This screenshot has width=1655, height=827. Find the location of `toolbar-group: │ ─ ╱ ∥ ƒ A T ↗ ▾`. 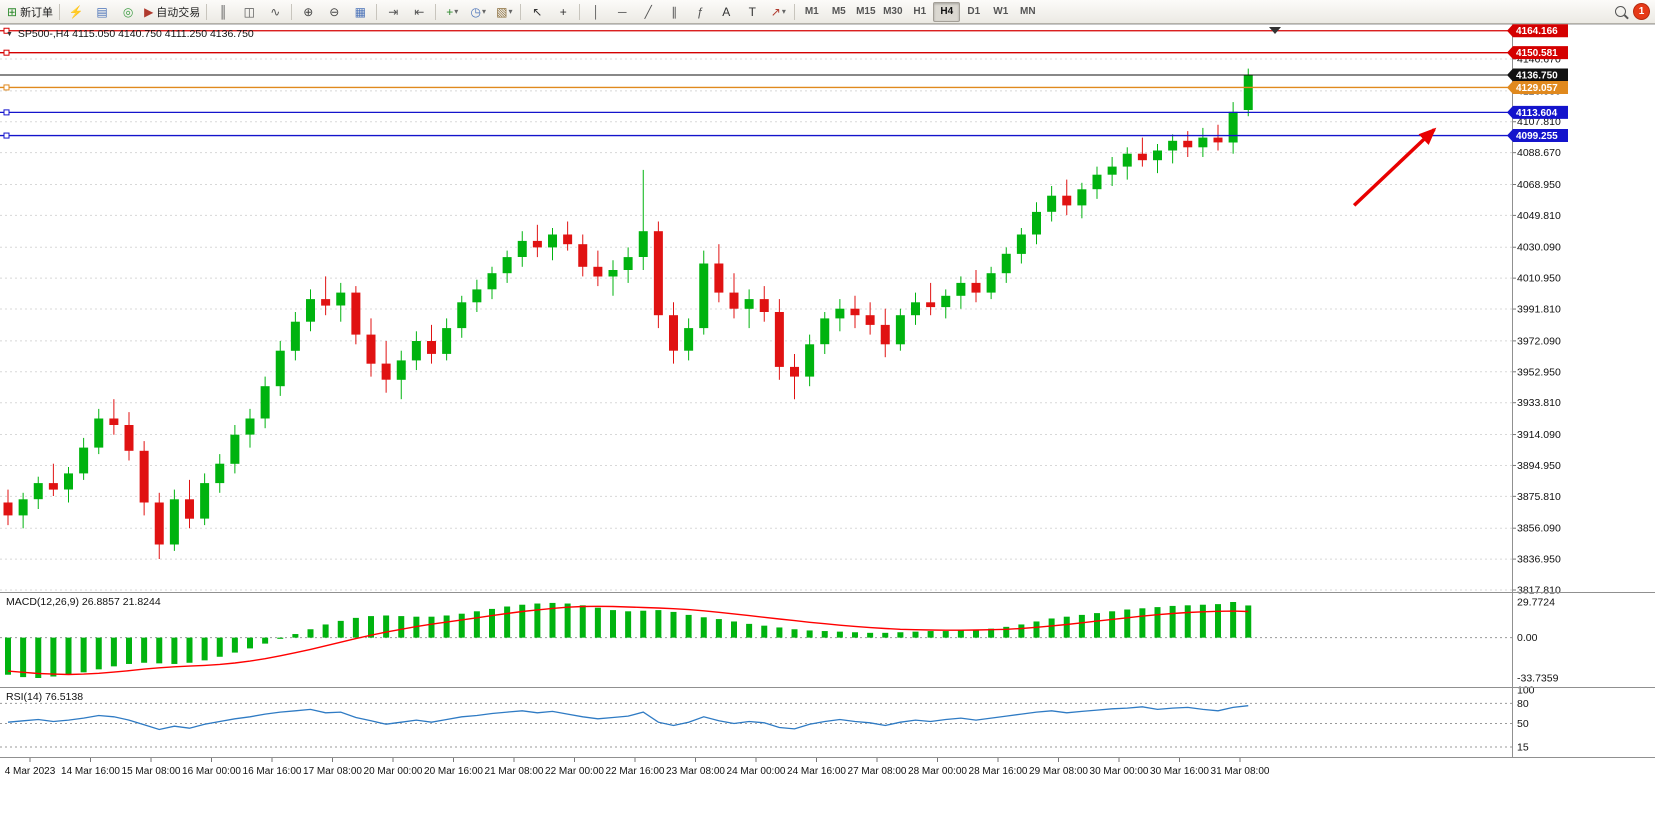

toolbar-group: │ ─ ╱ ∥ ƒ A T ↗ ▾ is located at coordinates (687, 12).